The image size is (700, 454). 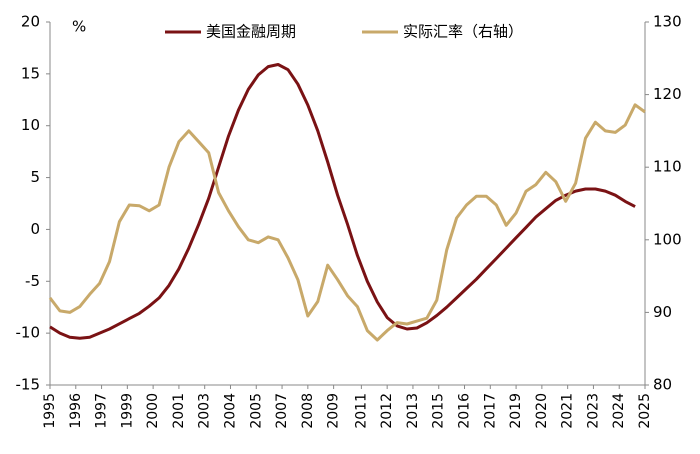 What do you see at coordinates (662, 385) in the screenshot?
I see `y2-tick-label: 80` at bounding box center [662, 385].